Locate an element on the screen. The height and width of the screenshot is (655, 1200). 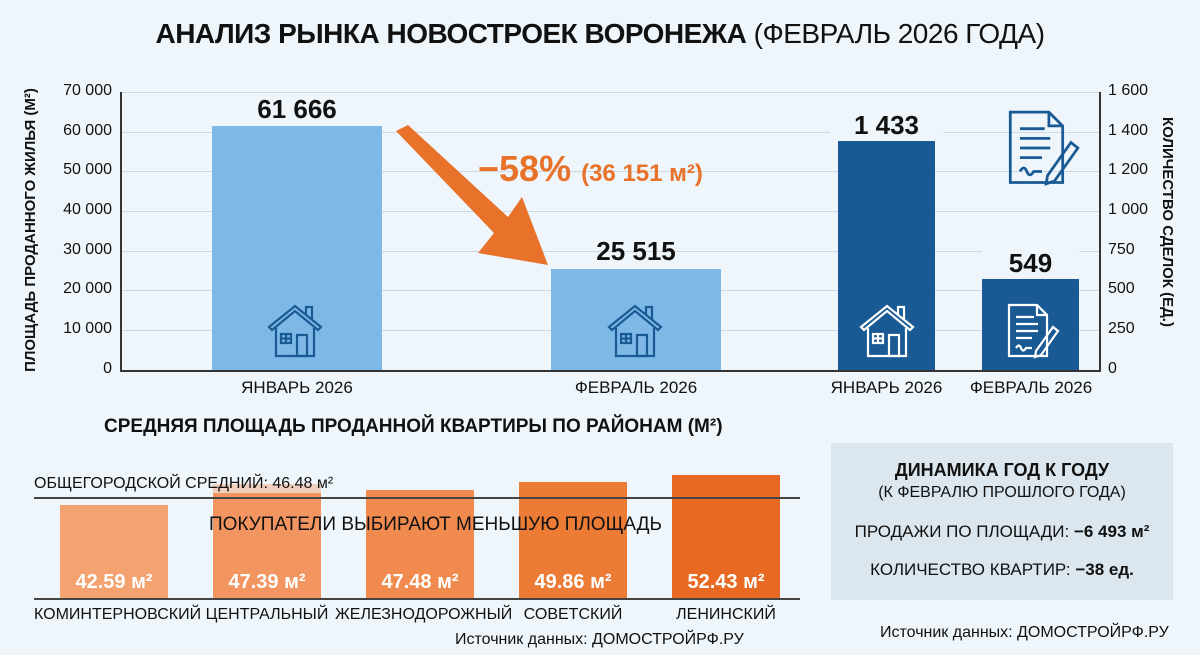
decline-percent: −58% is located at coordinates (525, 168).